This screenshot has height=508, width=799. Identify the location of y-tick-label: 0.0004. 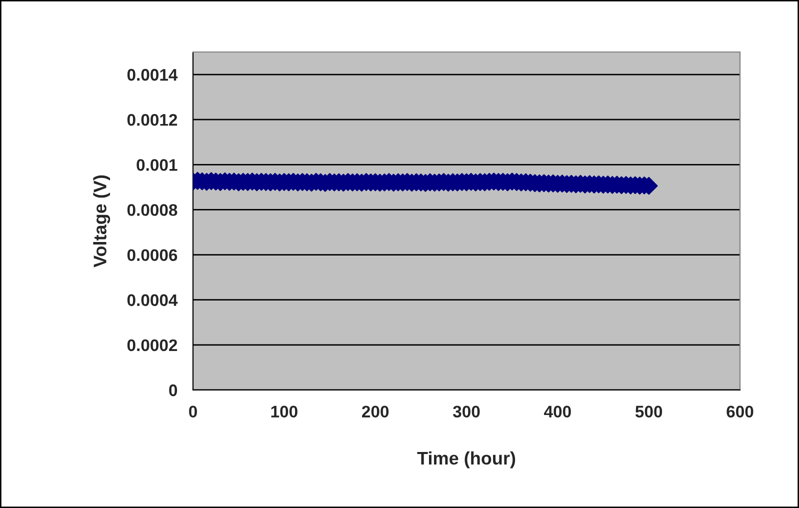
(152, 300).